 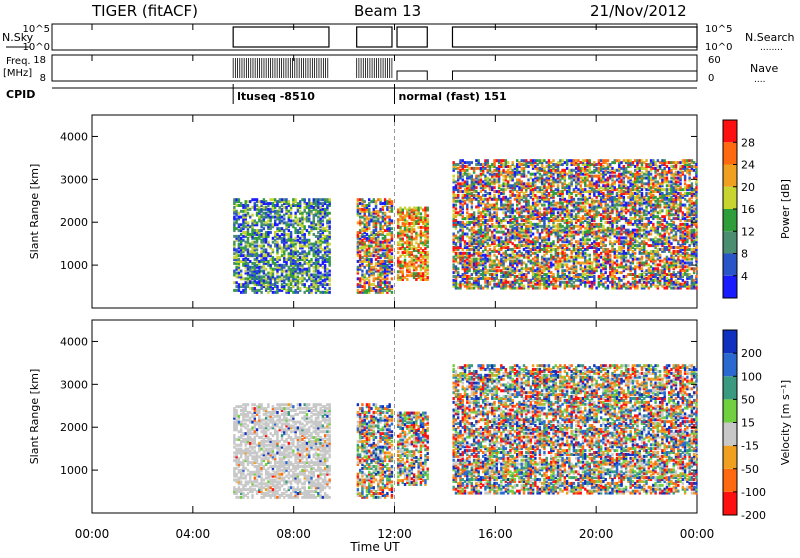 What do you see at coordinates (387, 11) in the screenshot?
I see `beam-label: Beam 13` at bounding box center [387, 11].